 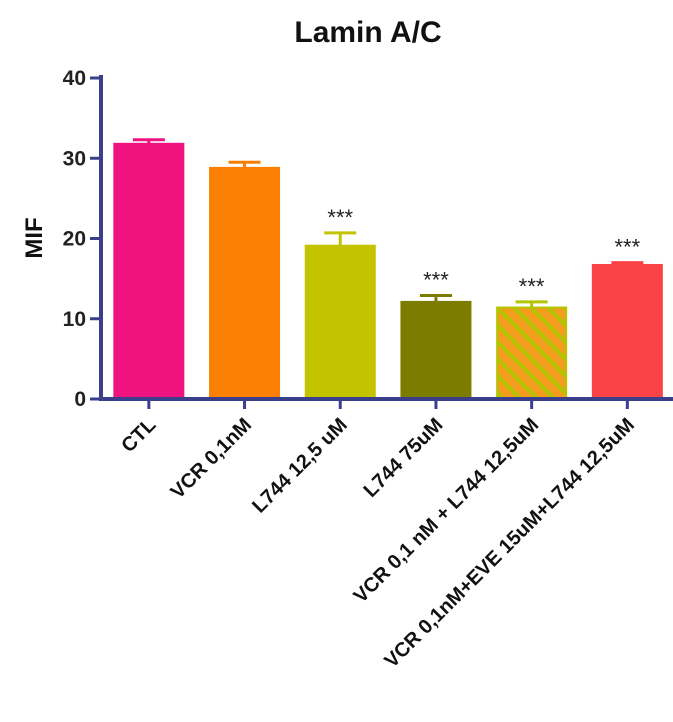 I want to click on y-tick-label: 10, so click(x=74, y=319).